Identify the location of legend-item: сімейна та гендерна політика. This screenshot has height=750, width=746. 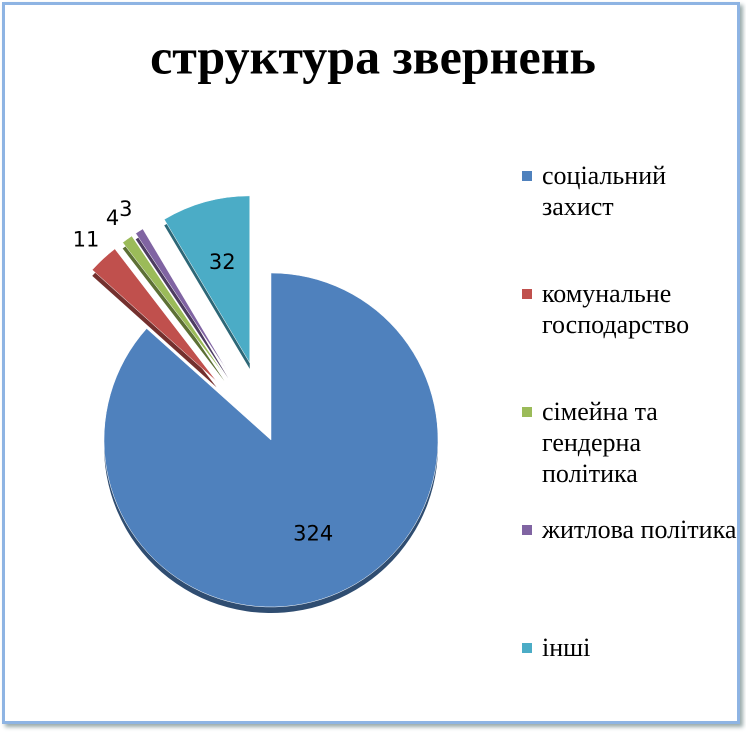
(629, 455).